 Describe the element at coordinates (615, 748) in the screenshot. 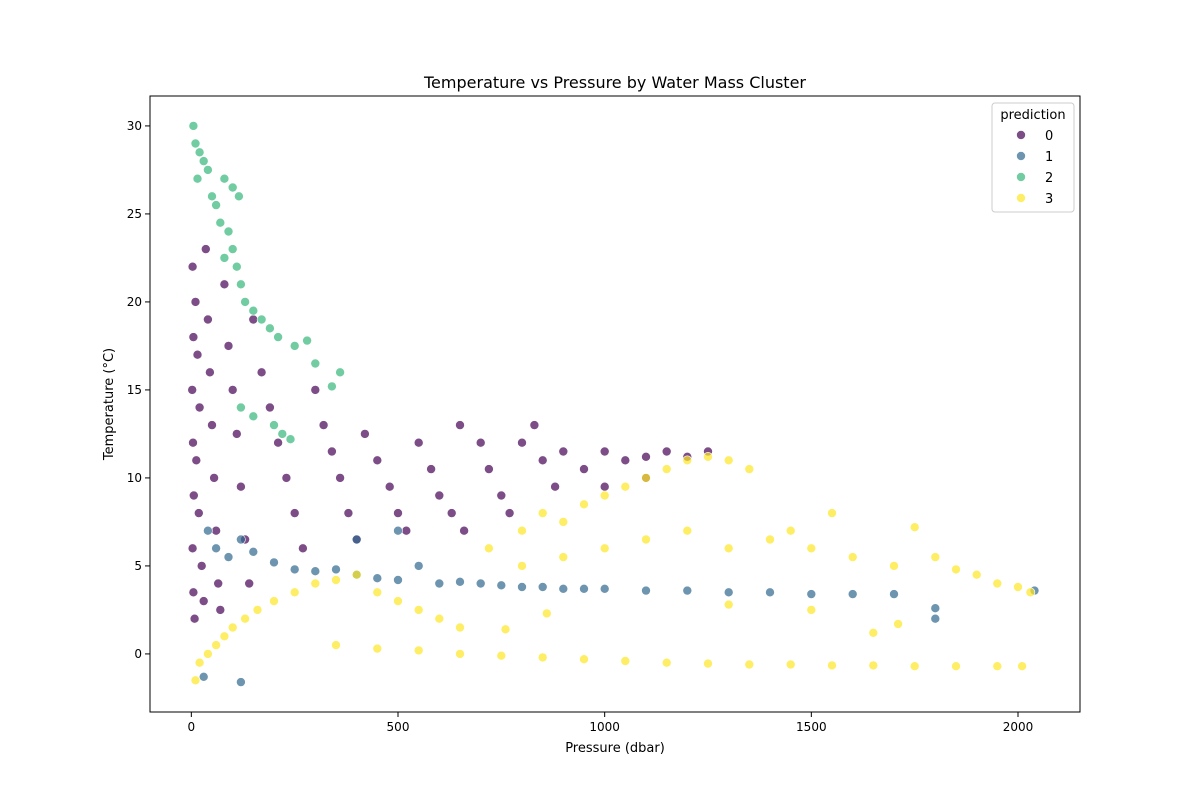

I see `x-axis-label: Pressure (dbar)` at that location.